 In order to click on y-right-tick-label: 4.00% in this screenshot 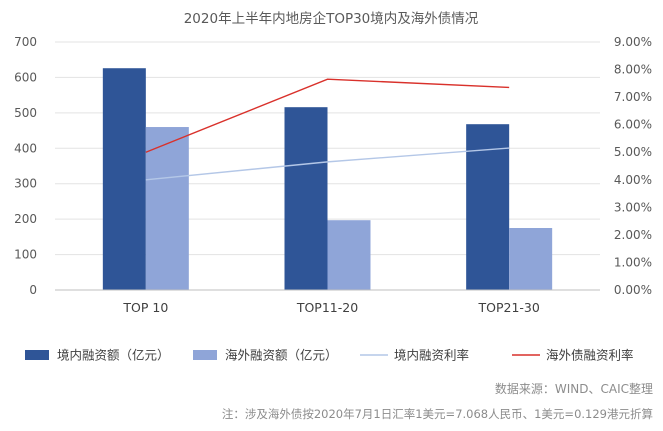, I will do `click(633, 180)`.